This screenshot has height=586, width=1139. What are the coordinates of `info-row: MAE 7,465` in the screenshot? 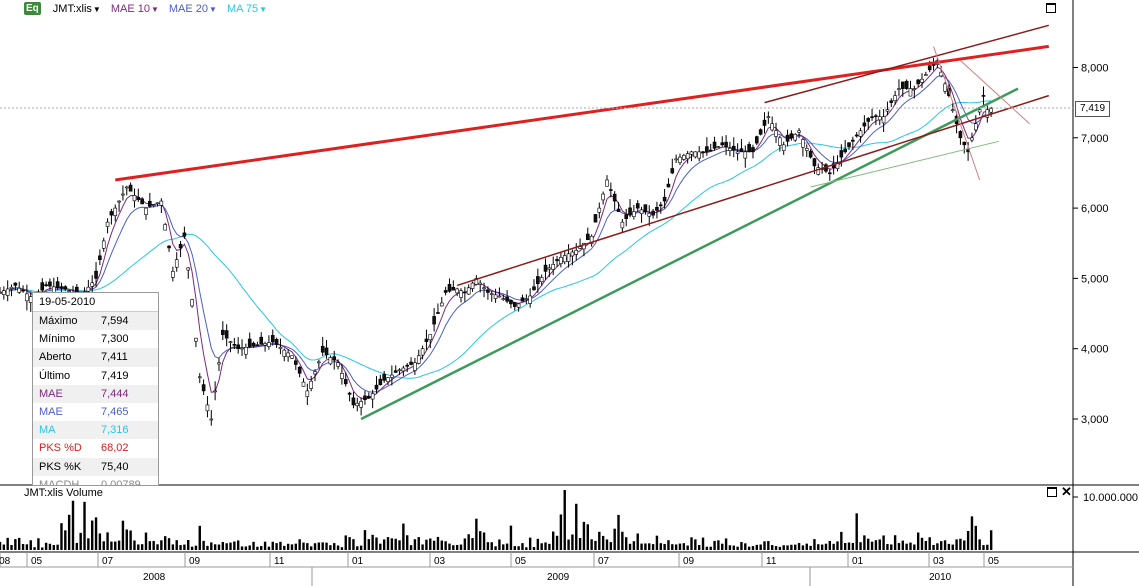 It's located at (95, 412).